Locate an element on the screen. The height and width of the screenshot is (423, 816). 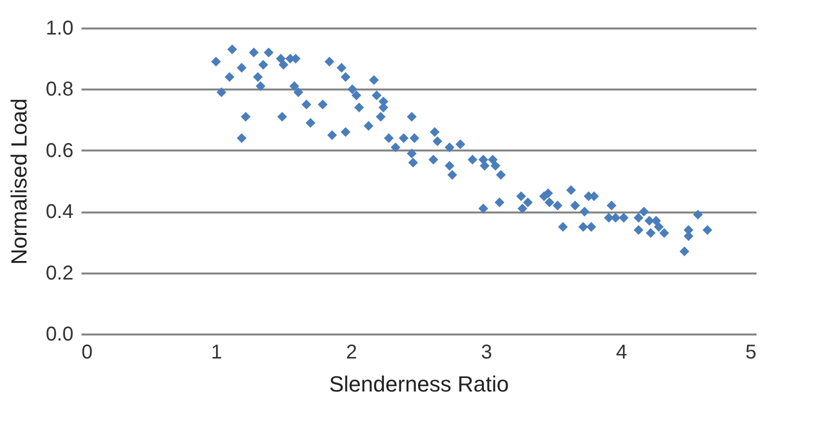
x-axis-title: Slenderness Ratio is located at coordinates (419, 384).